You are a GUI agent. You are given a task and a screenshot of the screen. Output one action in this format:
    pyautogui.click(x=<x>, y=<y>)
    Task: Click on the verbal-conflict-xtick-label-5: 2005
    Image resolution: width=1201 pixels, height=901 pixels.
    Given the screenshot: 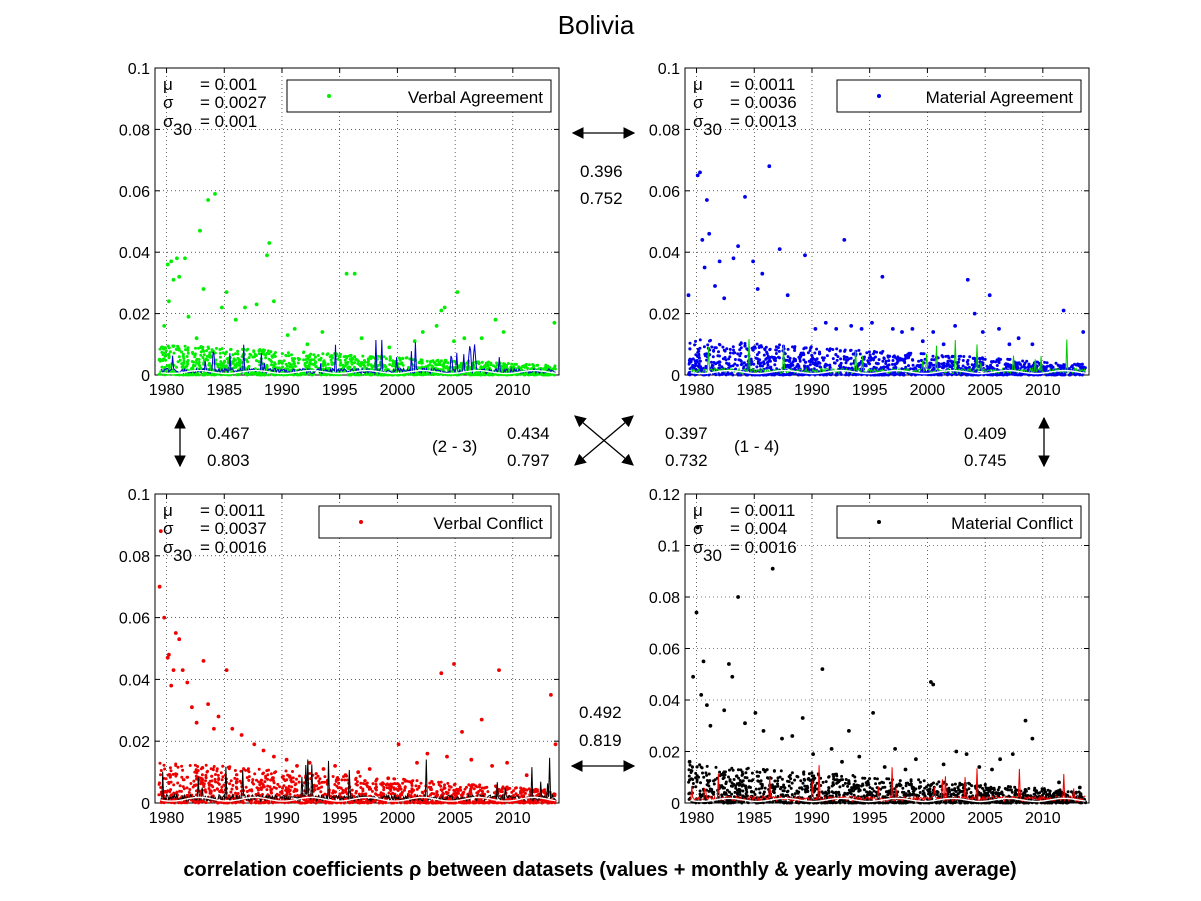 What is the action you would take?
    pyautogui.click(x=455, y=818)
    